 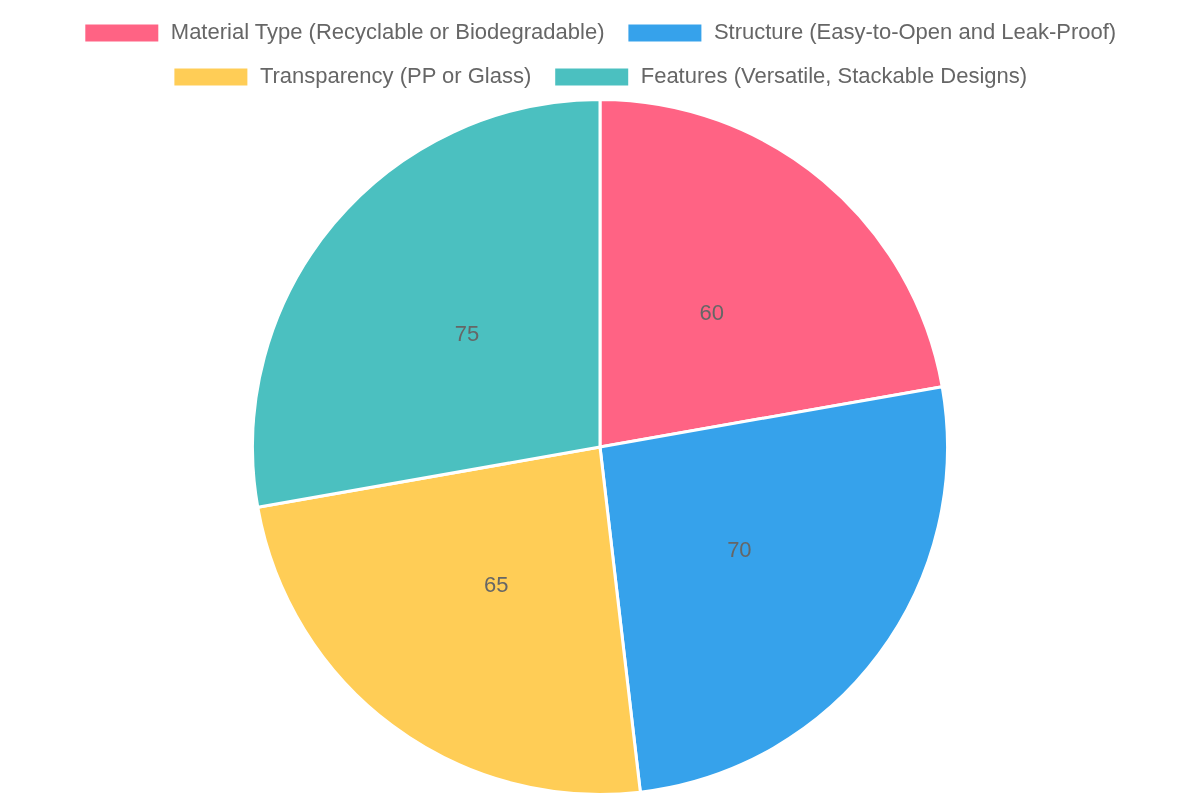 What do you see at coordinates (395, 76) in the screenshot?
I see `legend-label: Transparency (PP or Glass)` at bounding box center [395, 76].